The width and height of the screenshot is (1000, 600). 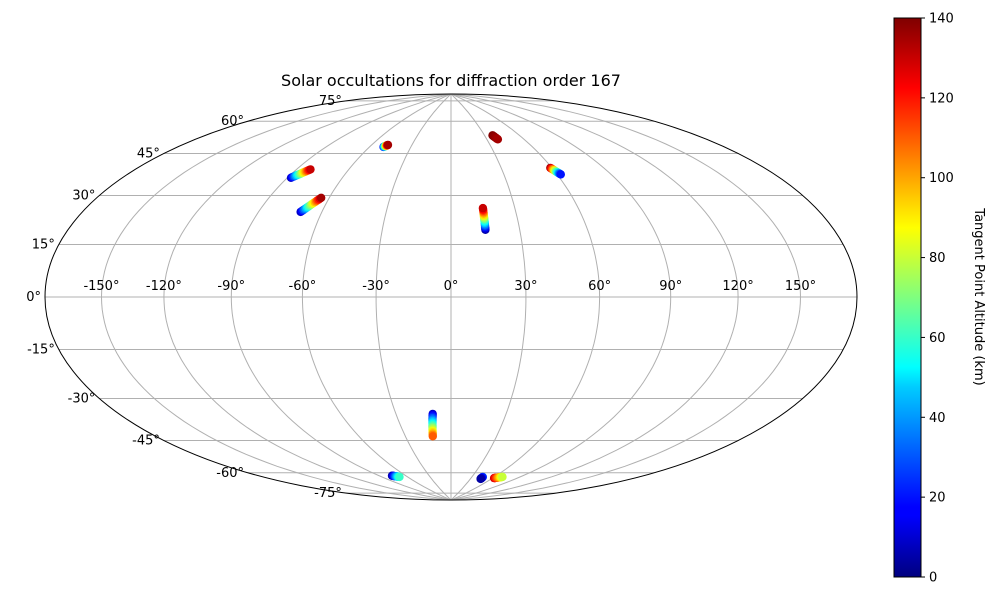 What do you see at coordinates (941, 178) in the screenshot?
I see `colorbar-tick-label: 100` at bounding box center [941, 178].